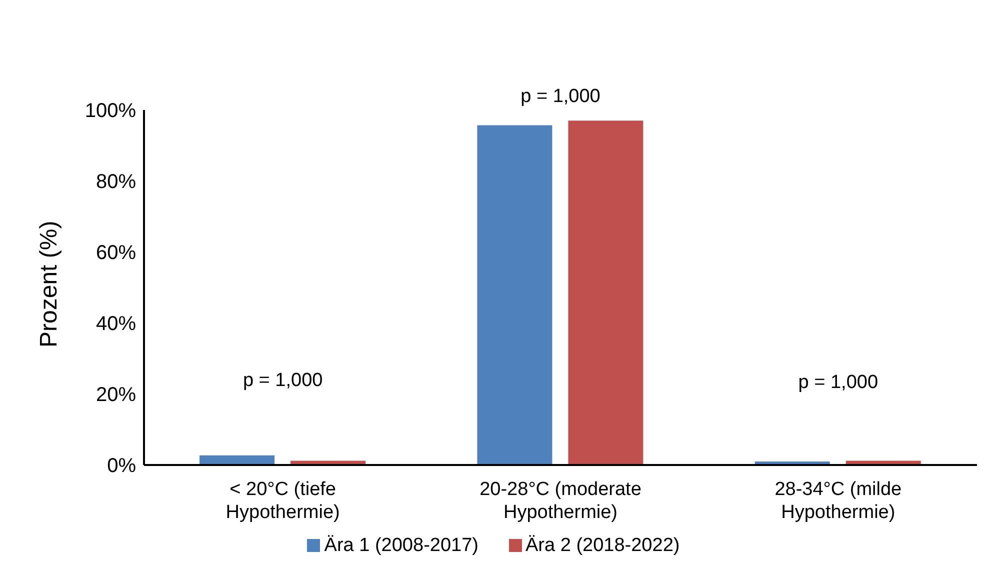  Describe the element at coordinates (561, 501) in the screenshot. I see `x-tick-label: 20-28°C (moderate Hypothermie)` at that location.